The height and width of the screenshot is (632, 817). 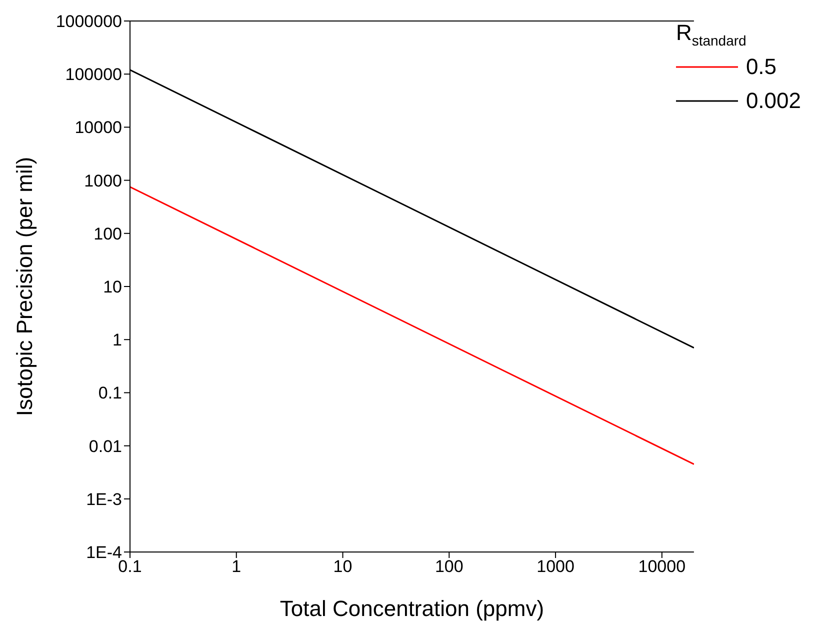 What do you see at coordinates (105, 446) in the screenshot?
I see `y-tick-label: 0.01` at bounding box center [105, 446].